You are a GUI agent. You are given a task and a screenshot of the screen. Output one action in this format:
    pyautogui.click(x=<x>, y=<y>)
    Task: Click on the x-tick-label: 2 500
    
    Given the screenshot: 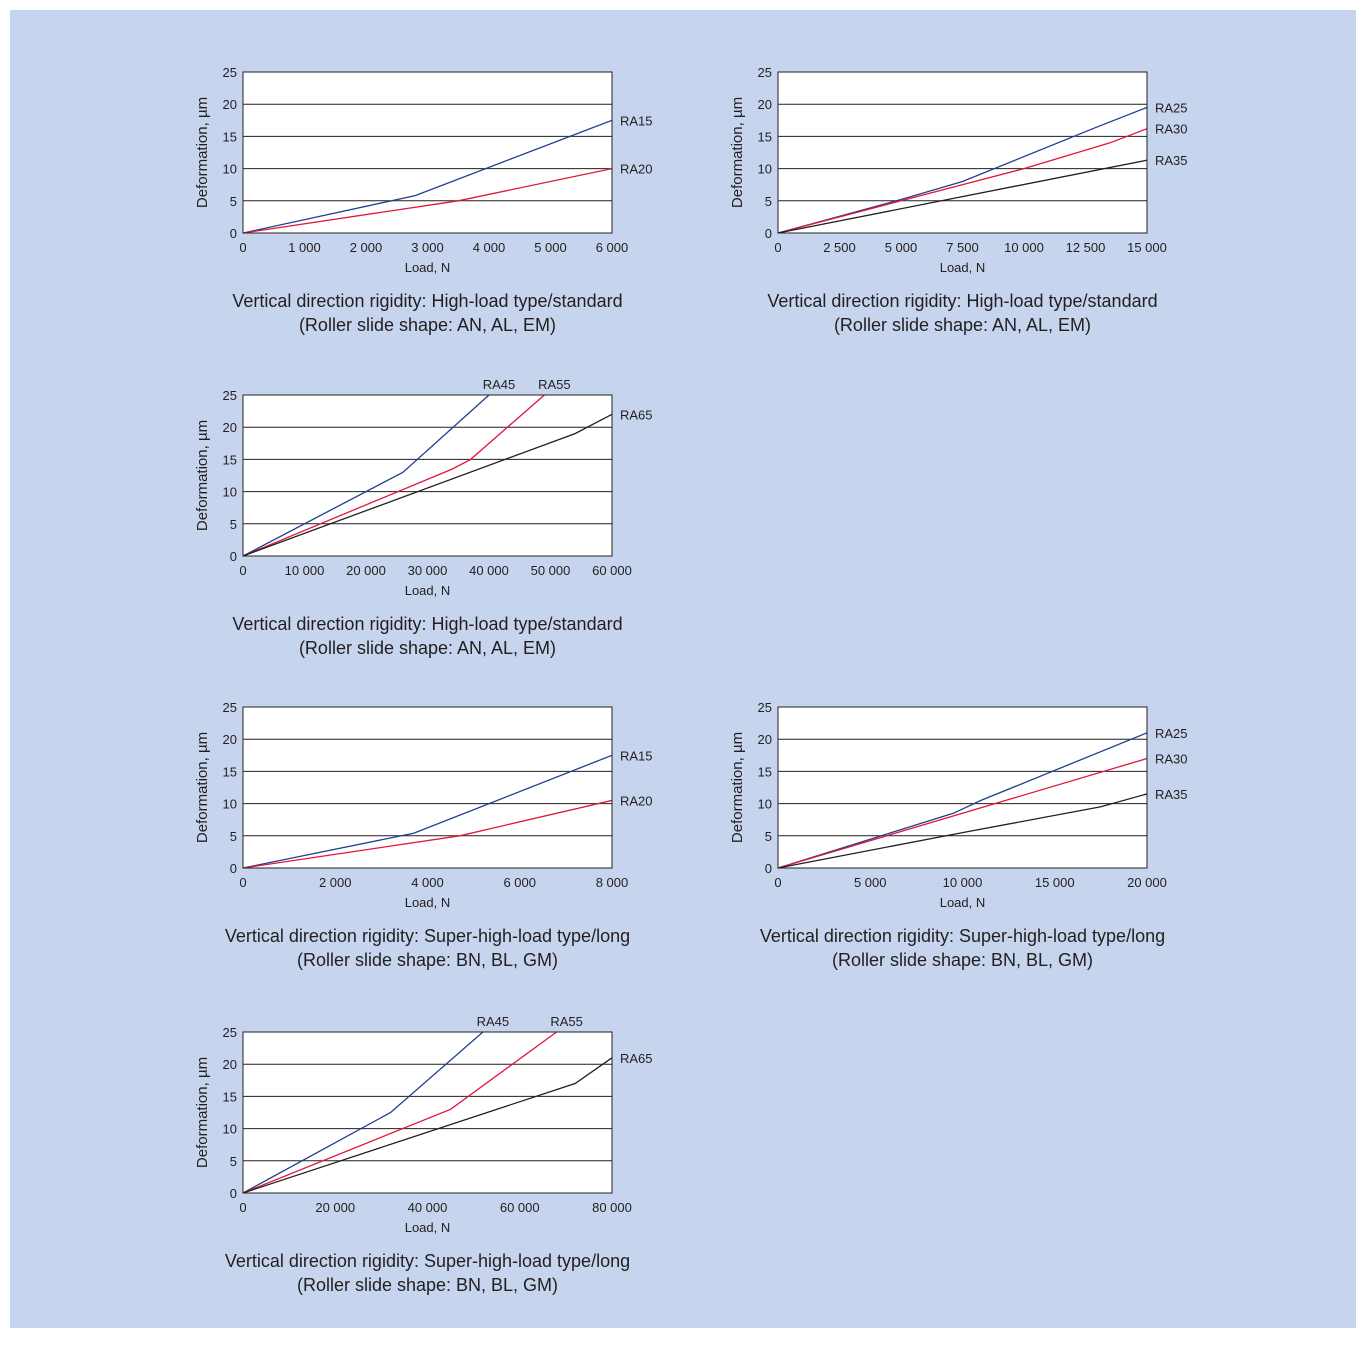 What is the action you would take?
    pyautogui.click(x=839, y=247)
    